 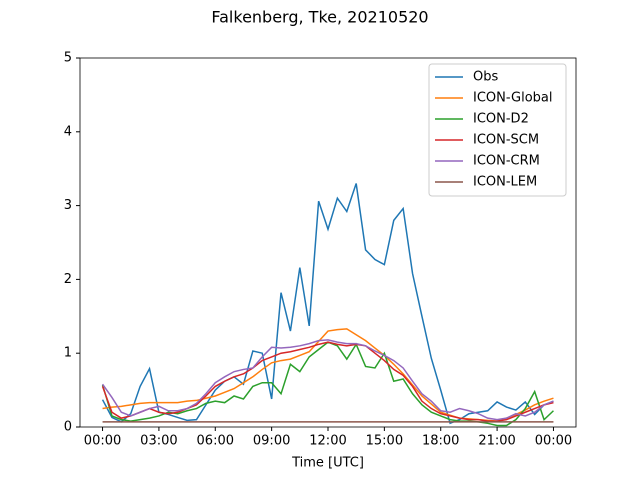 I want to click on x-axis-label: Time [UTC], so click(x=327, y=463).